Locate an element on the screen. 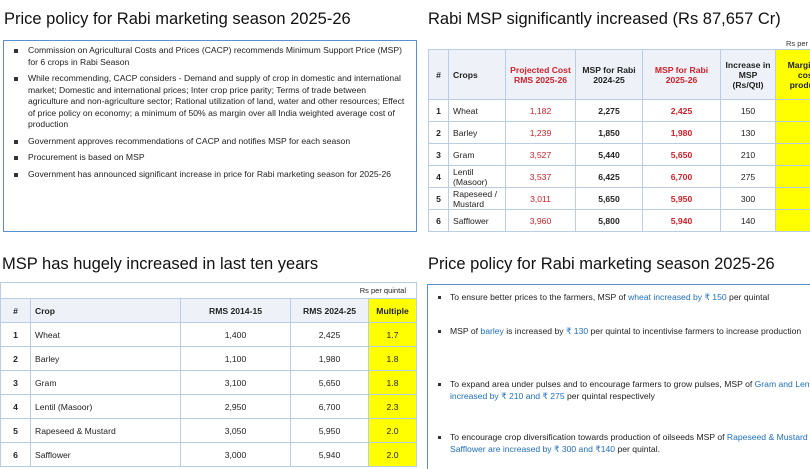 This screenshot has height=469, width=810. cell: 6 is located at coordinates (438, 220).